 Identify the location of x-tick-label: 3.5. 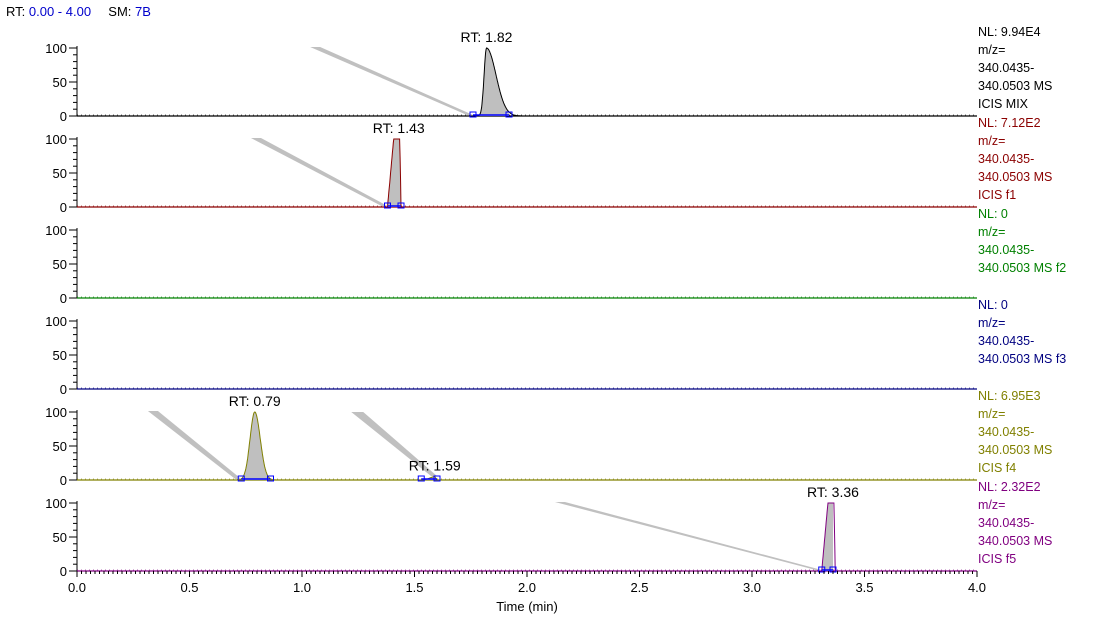
(864, 587).